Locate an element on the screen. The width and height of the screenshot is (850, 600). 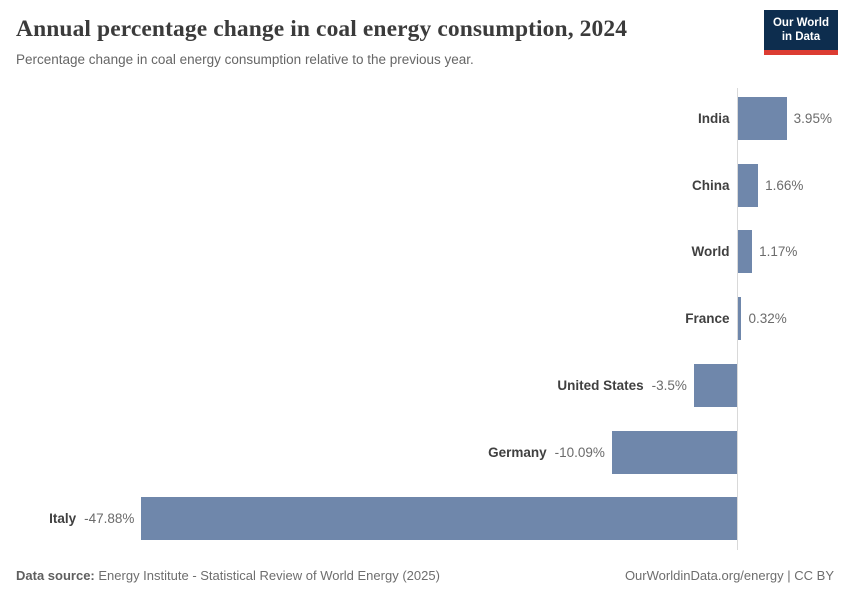
value-label: 0.32% is located at coordinates (767, 318).